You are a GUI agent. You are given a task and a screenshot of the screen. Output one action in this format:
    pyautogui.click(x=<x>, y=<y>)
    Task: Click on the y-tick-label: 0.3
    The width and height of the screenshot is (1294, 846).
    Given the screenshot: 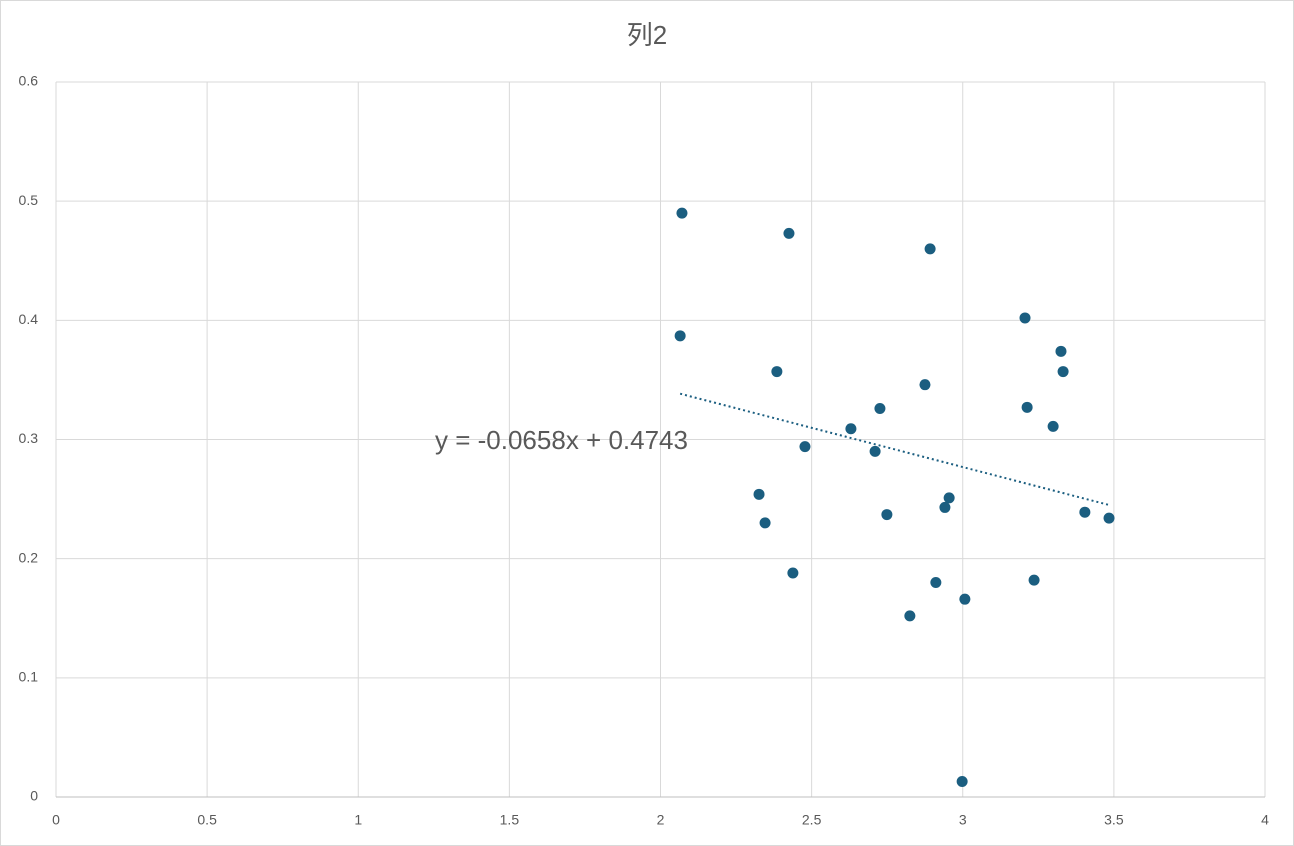 What is the action you would take?
    pyautogui.click(x=29, y=438)
    